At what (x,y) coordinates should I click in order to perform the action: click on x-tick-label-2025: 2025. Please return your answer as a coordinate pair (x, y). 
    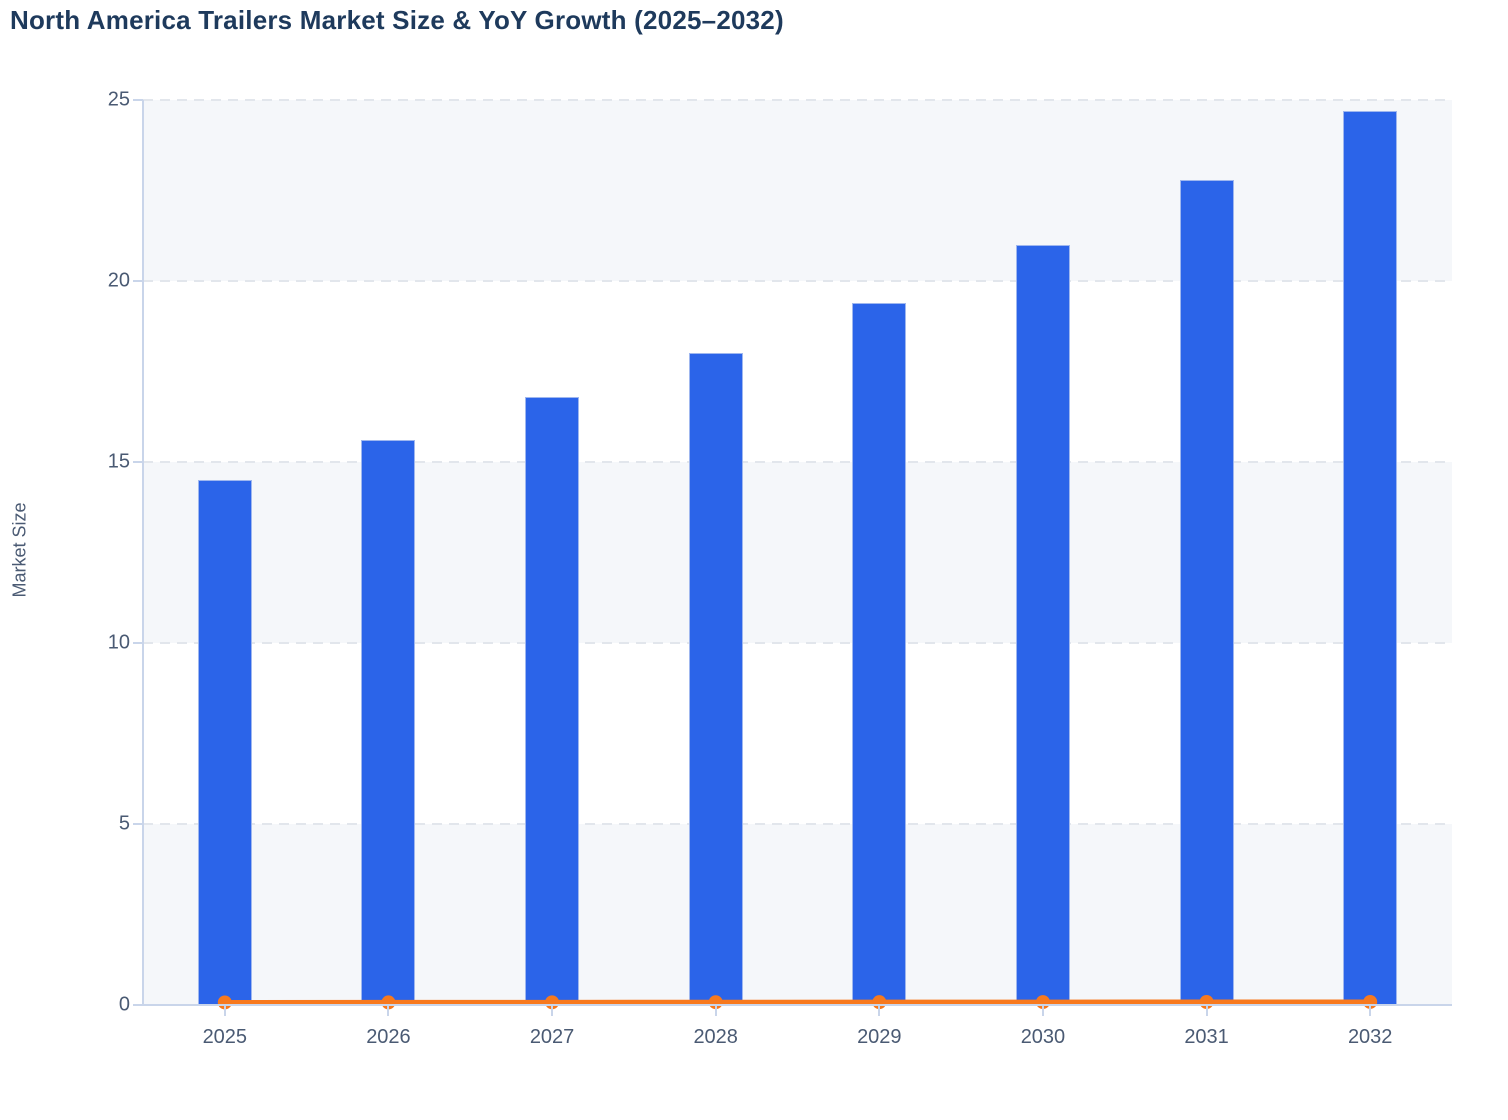
    Looking at the image, I should click on (225, 1037).